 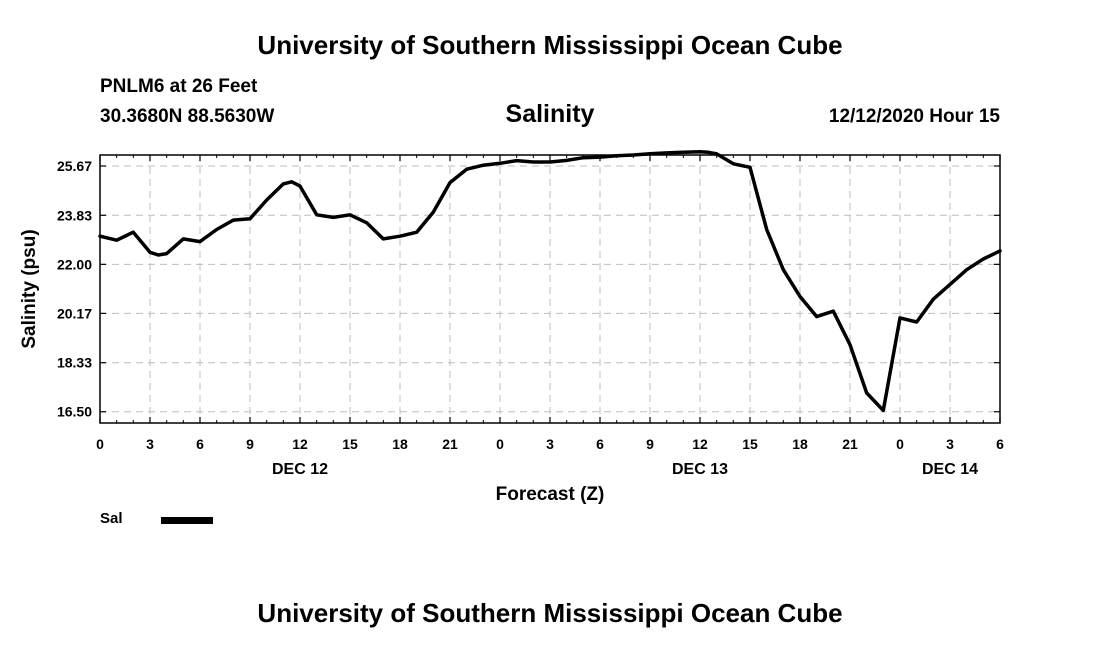 I want to click on station-label: PNLM6 at 26 Feet, so click(x=179, y=86).